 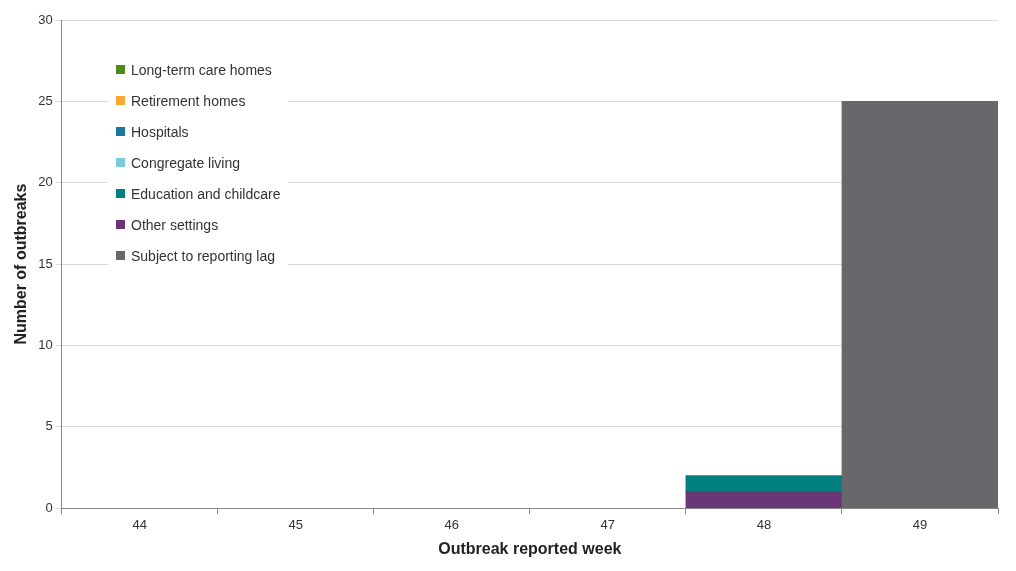 What do you see at coordinates (139, 524) in the screenshot?
I see `x-tick-label: 44` at bounding box center [139, 524].